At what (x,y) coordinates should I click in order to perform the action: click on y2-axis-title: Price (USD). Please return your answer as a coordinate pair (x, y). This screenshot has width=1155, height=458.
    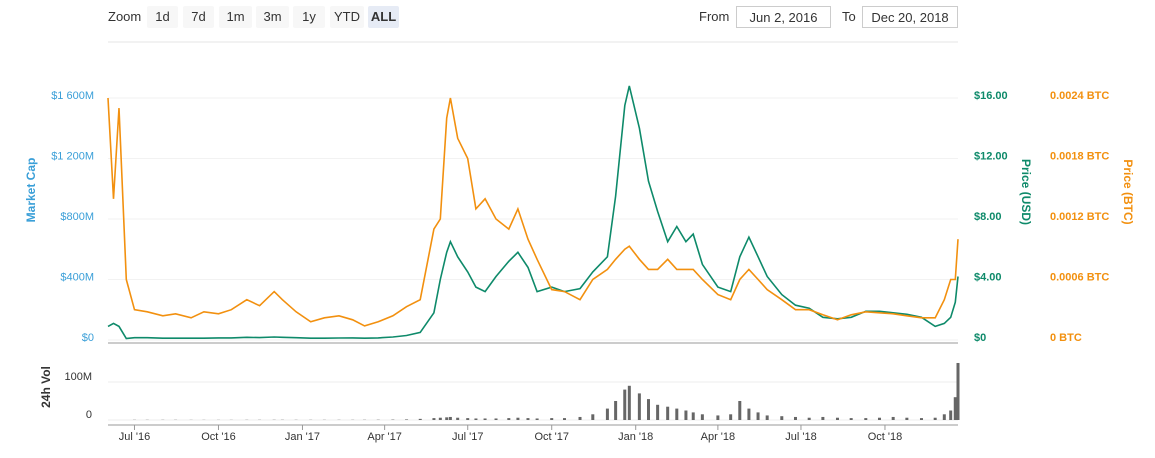
    Looking at the image, I should click on (1026, 192).